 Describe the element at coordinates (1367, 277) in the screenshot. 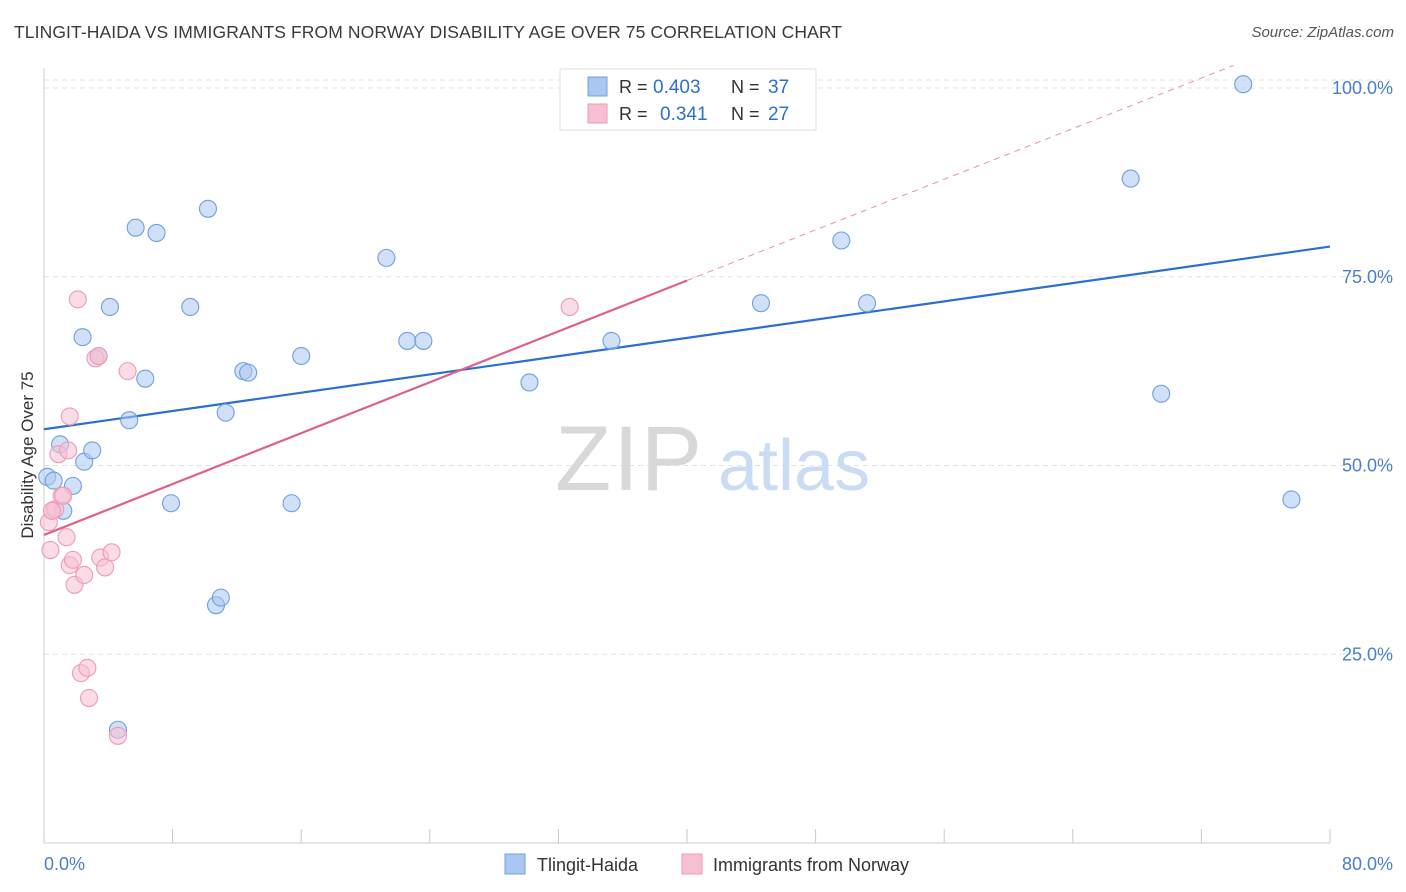

I see `y-tick-label: 75.0%` at that location.